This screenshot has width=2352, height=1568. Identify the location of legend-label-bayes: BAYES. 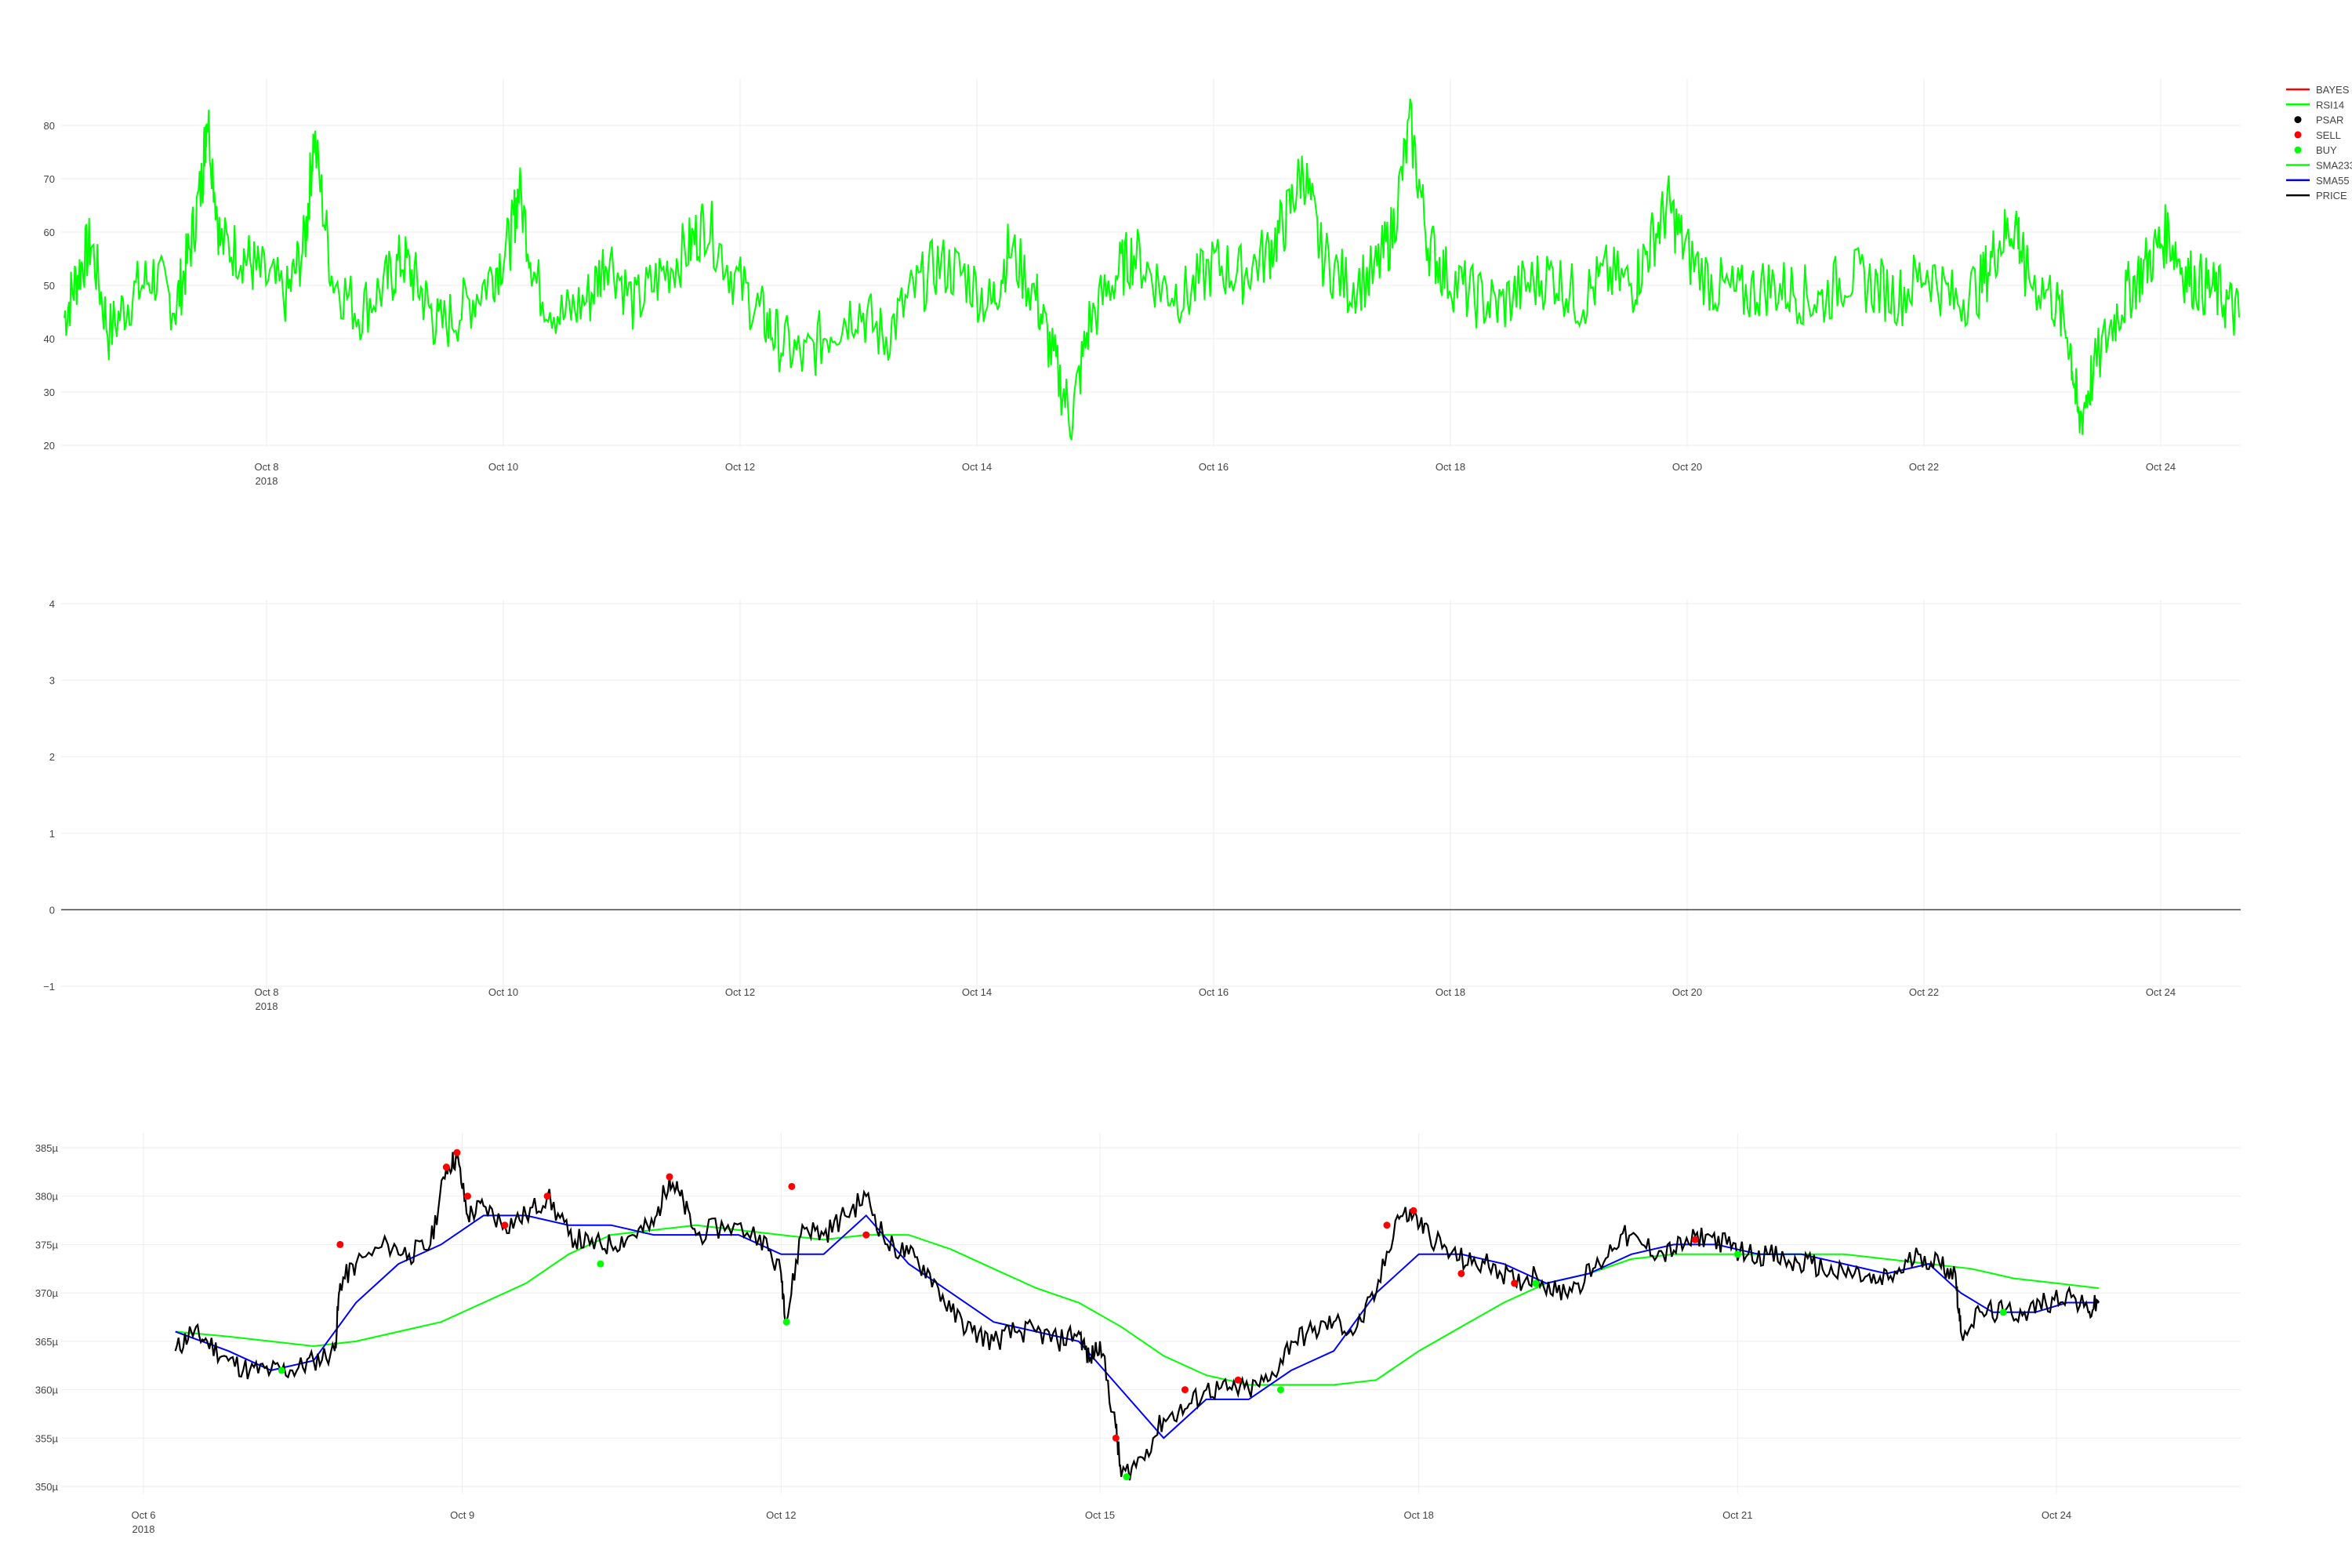
(2333, 90).